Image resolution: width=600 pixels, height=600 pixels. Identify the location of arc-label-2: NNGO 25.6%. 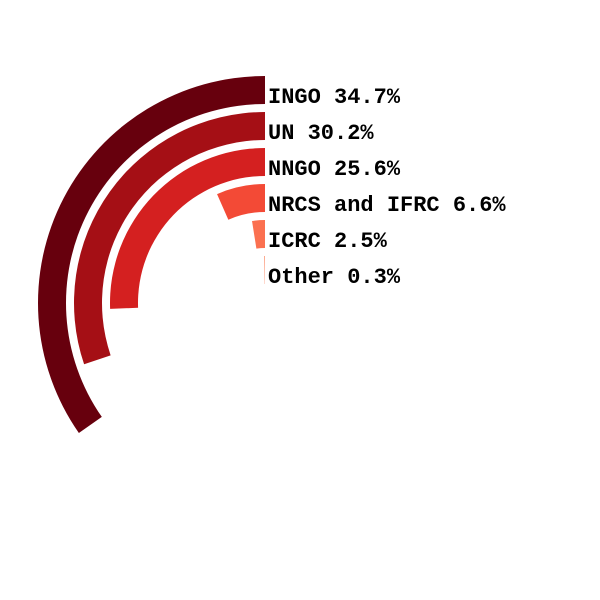
(334, 169).